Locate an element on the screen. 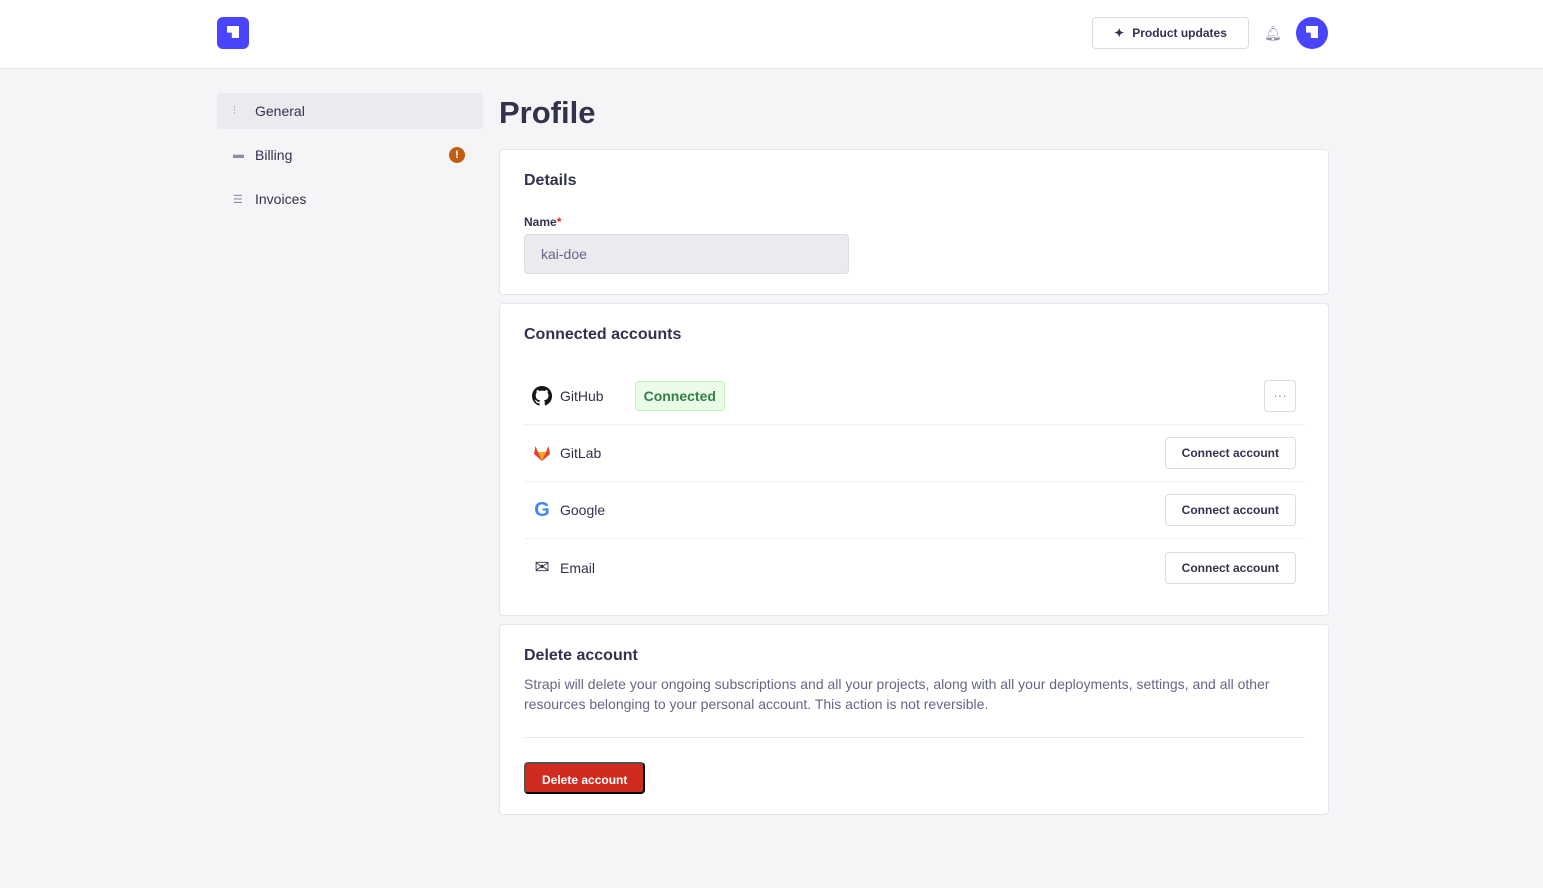  product-updates-button: ✦ Product updates is located at coordinates (1170, 33).